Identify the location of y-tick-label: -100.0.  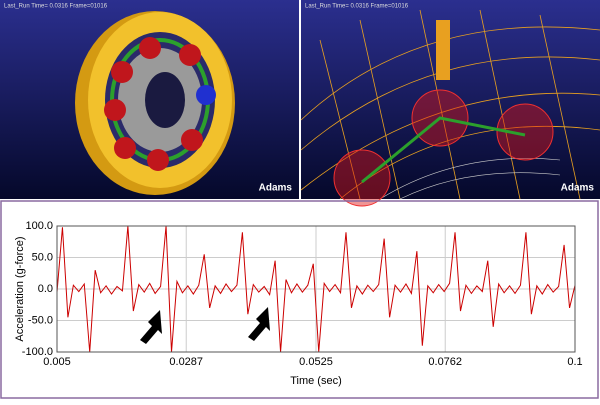
(37, 352).